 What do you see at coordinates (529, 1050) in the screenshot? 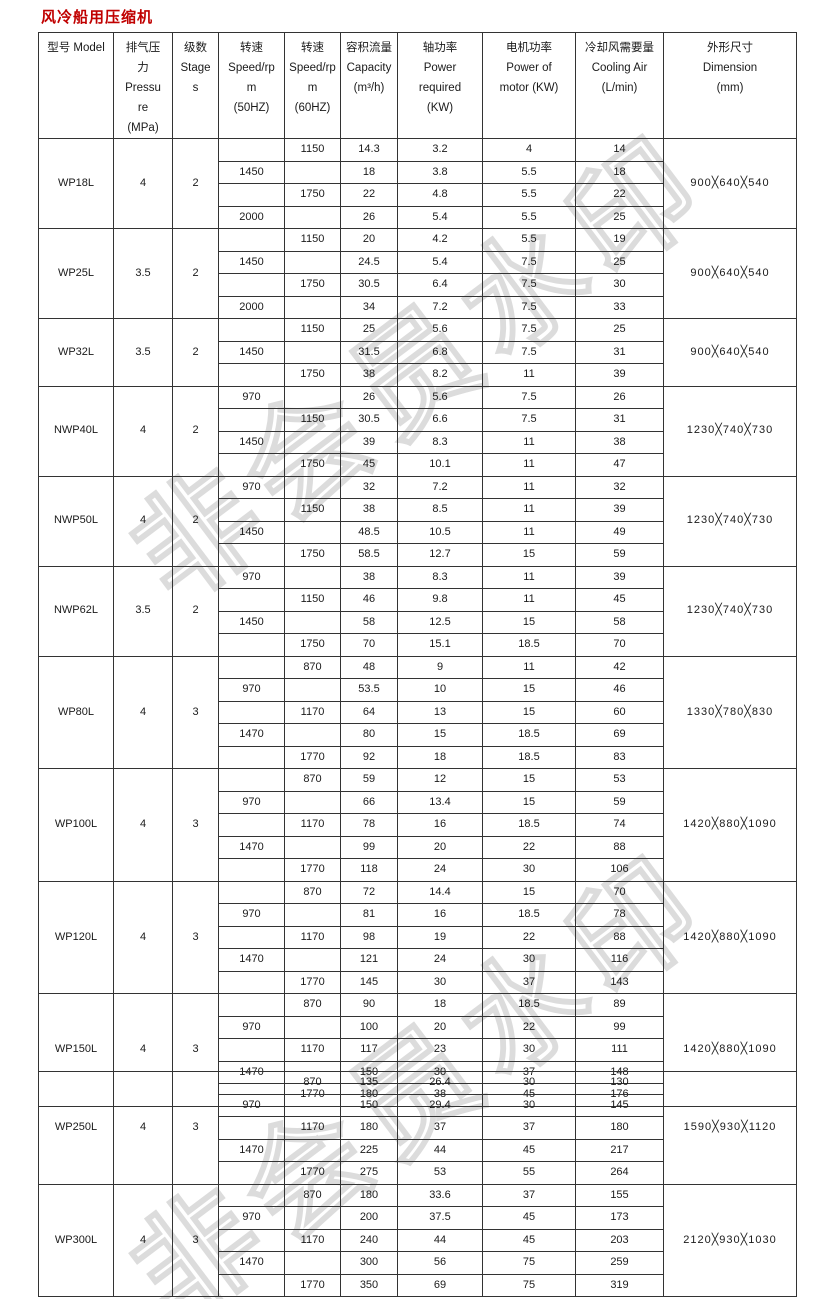
I see `motor-power-cell: 30` at bounding box center [529, 1050].